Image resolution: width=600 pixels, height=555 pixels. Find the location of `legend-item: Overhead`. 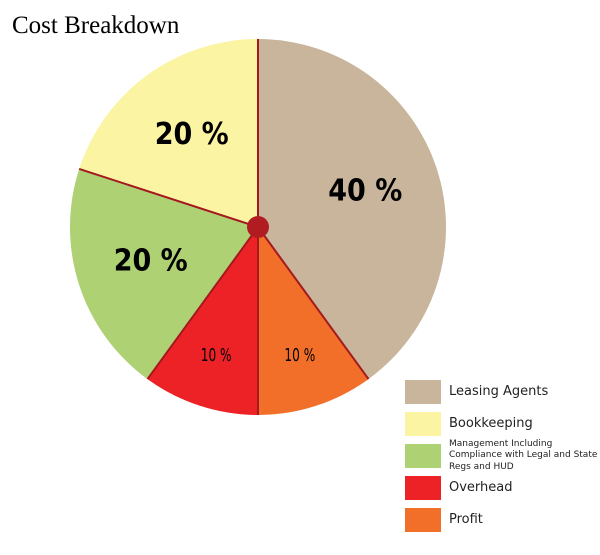

legend-item: Overhead is located at coordinates (502, 488).